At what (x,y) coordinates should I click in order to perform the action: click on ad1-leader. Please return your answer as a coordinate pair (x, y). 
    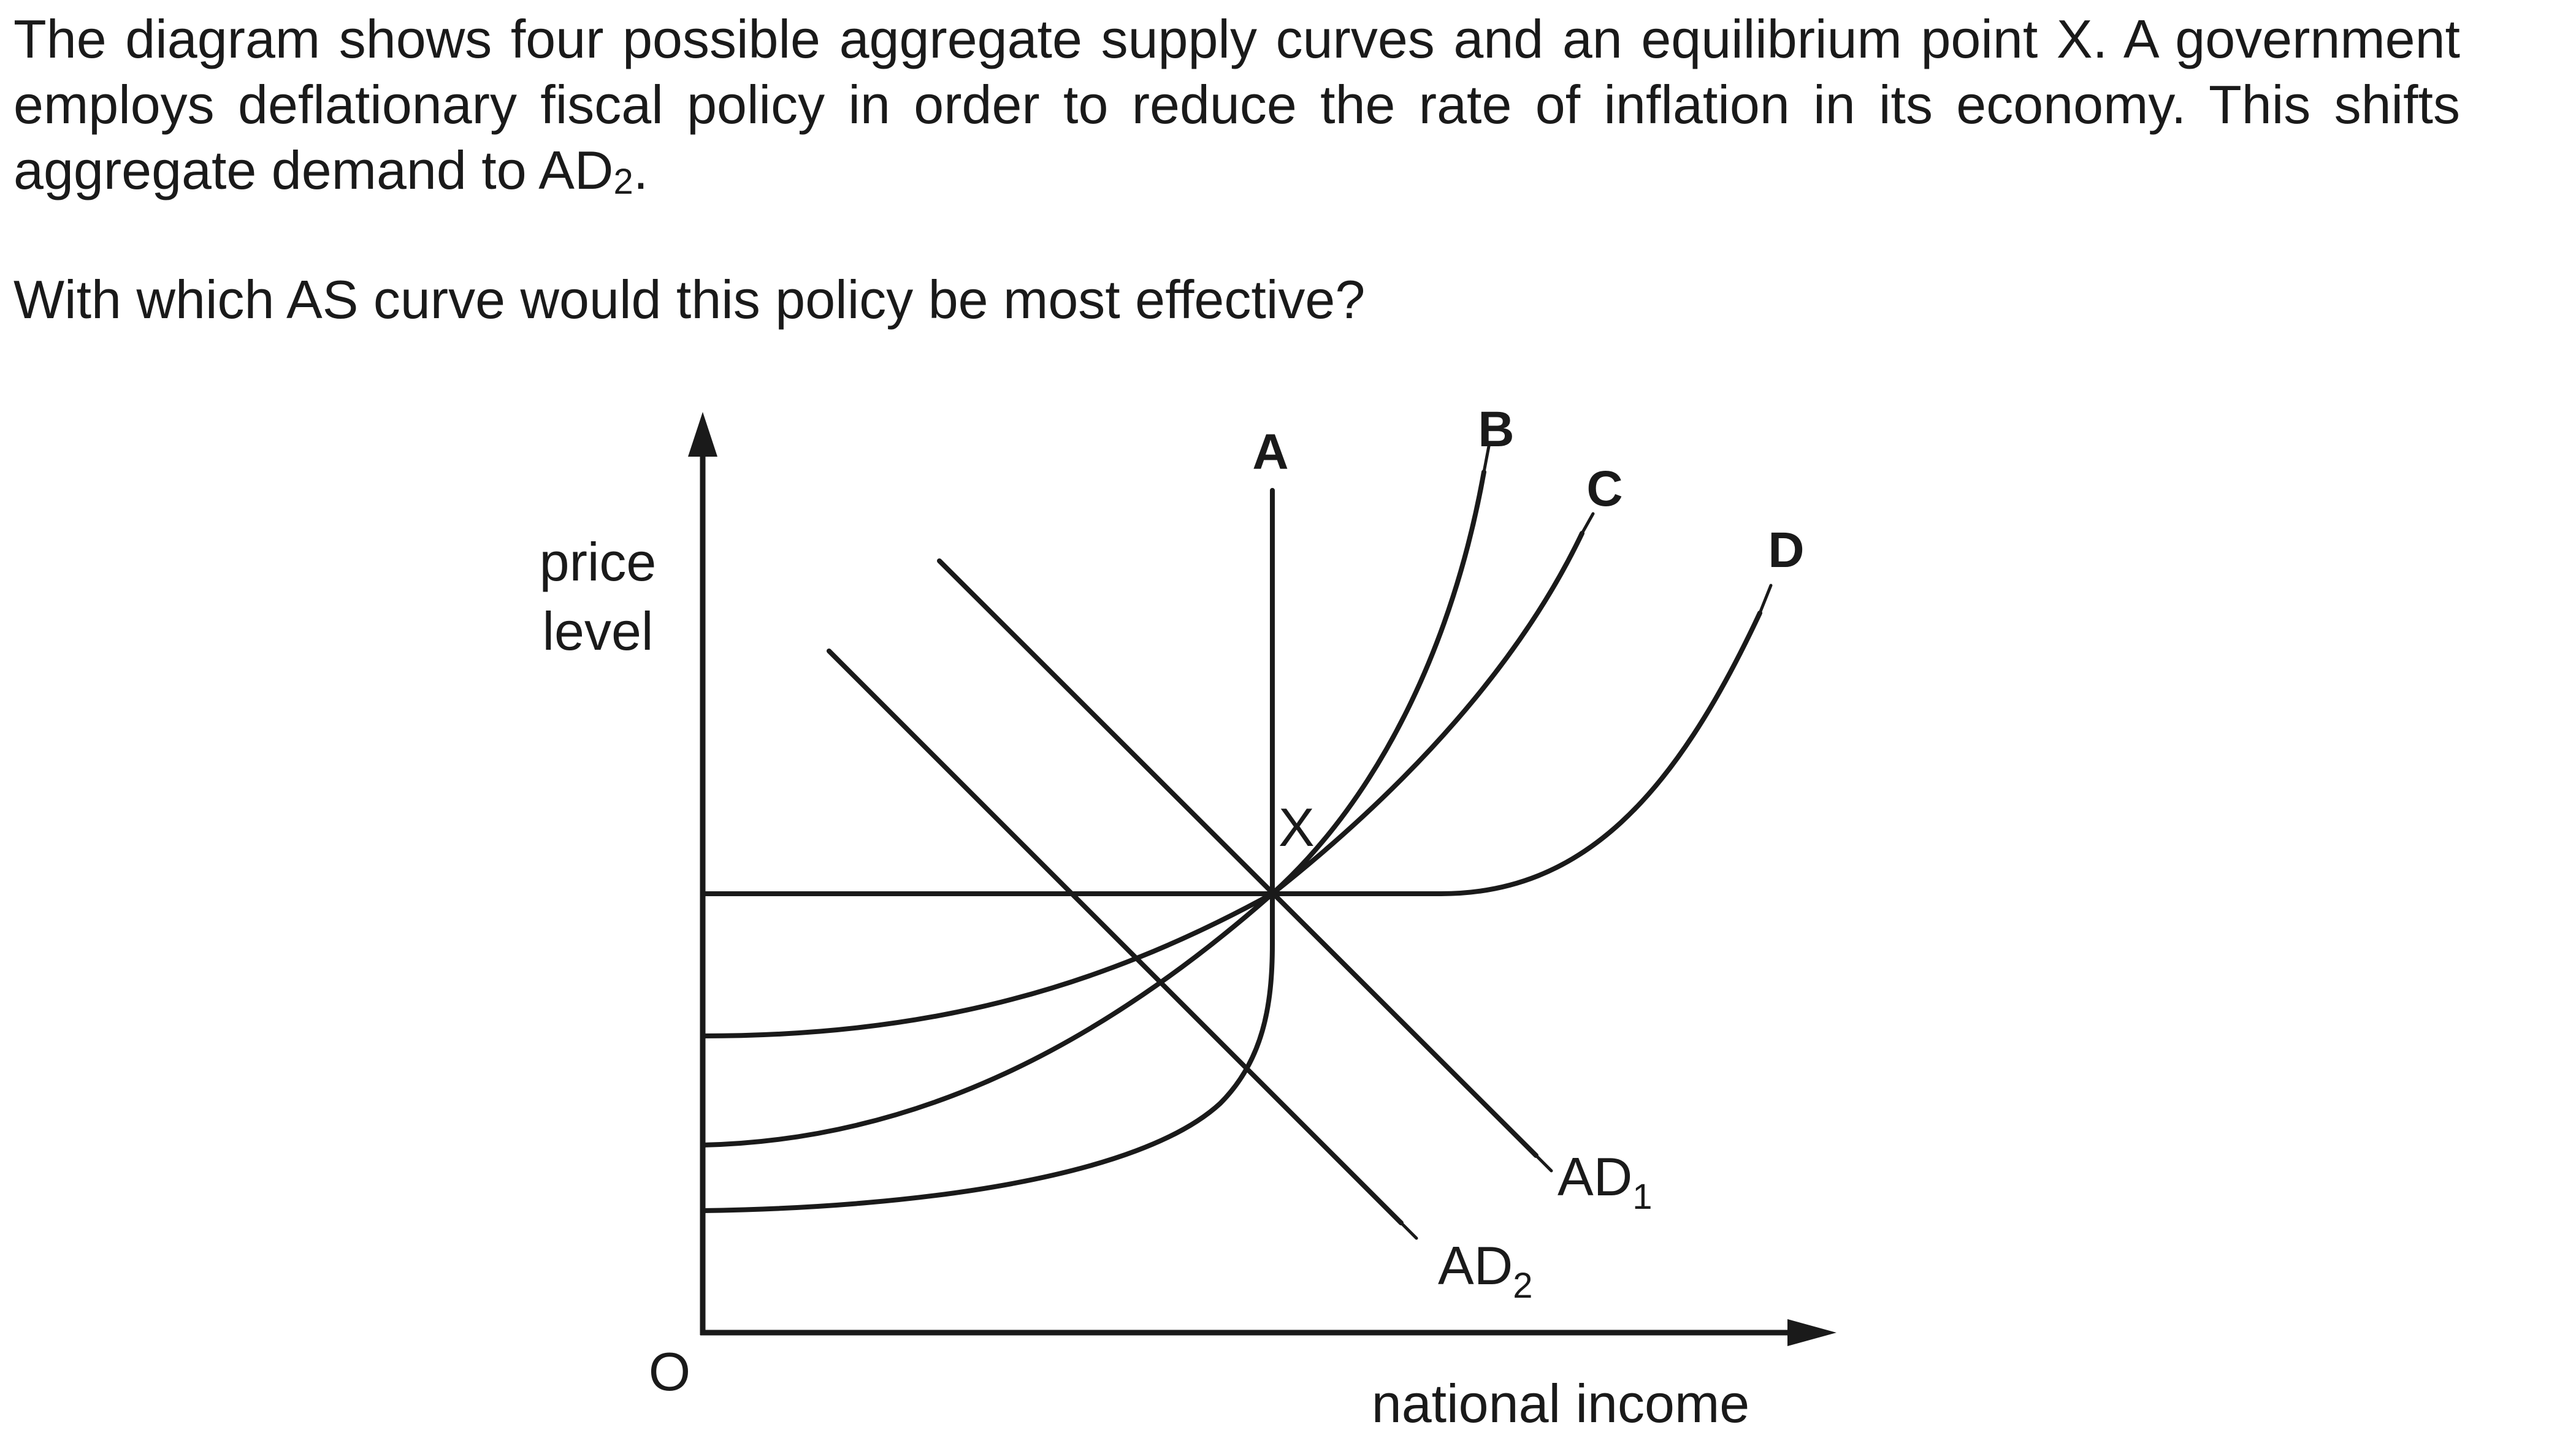
    Looking at the image, I should click on (1543, 1163).